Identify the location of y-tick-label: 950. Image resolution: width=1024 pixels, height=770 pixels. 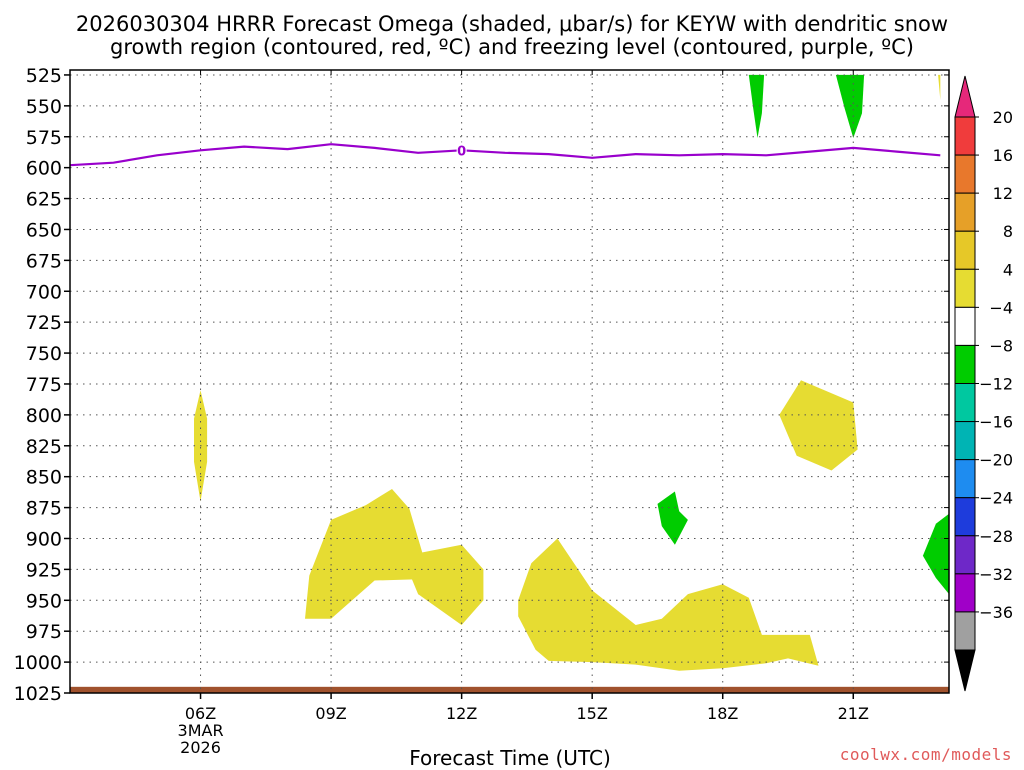
(44, 601).